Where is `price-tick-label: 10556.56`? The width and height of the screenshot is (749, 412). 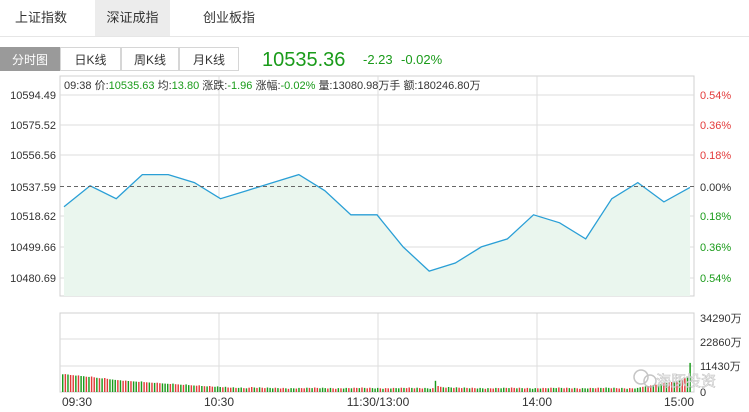
price-tick-label: 10556.56 is located at coordinates (33, 156).